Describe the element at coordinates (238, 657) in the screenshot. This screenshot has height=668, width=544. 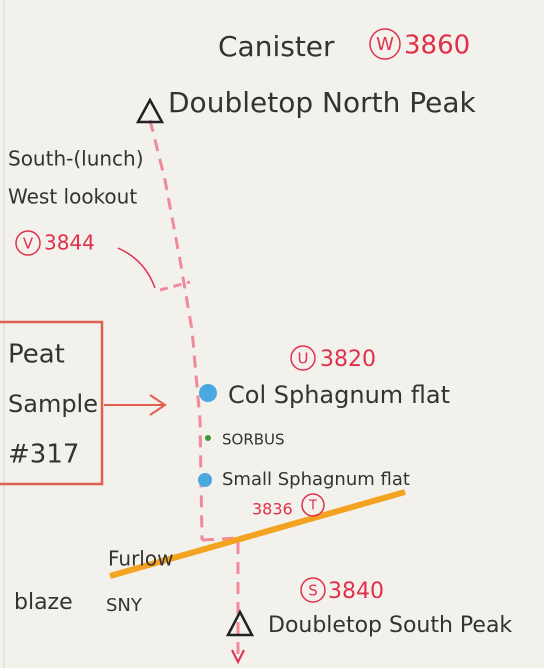
I see `south-arrow` at that location.